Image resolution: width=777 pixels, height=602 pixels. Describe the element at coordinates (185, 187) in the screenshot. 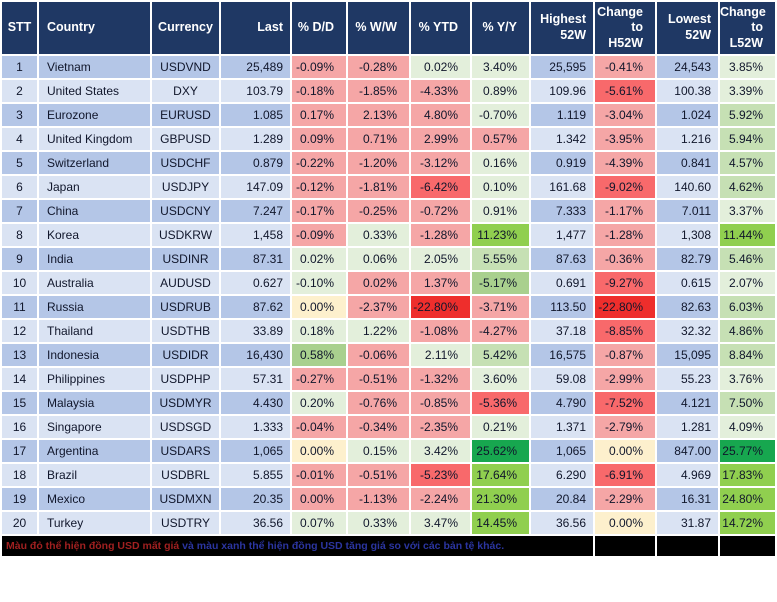

I see `cell-currency: USDJPY` at that location.